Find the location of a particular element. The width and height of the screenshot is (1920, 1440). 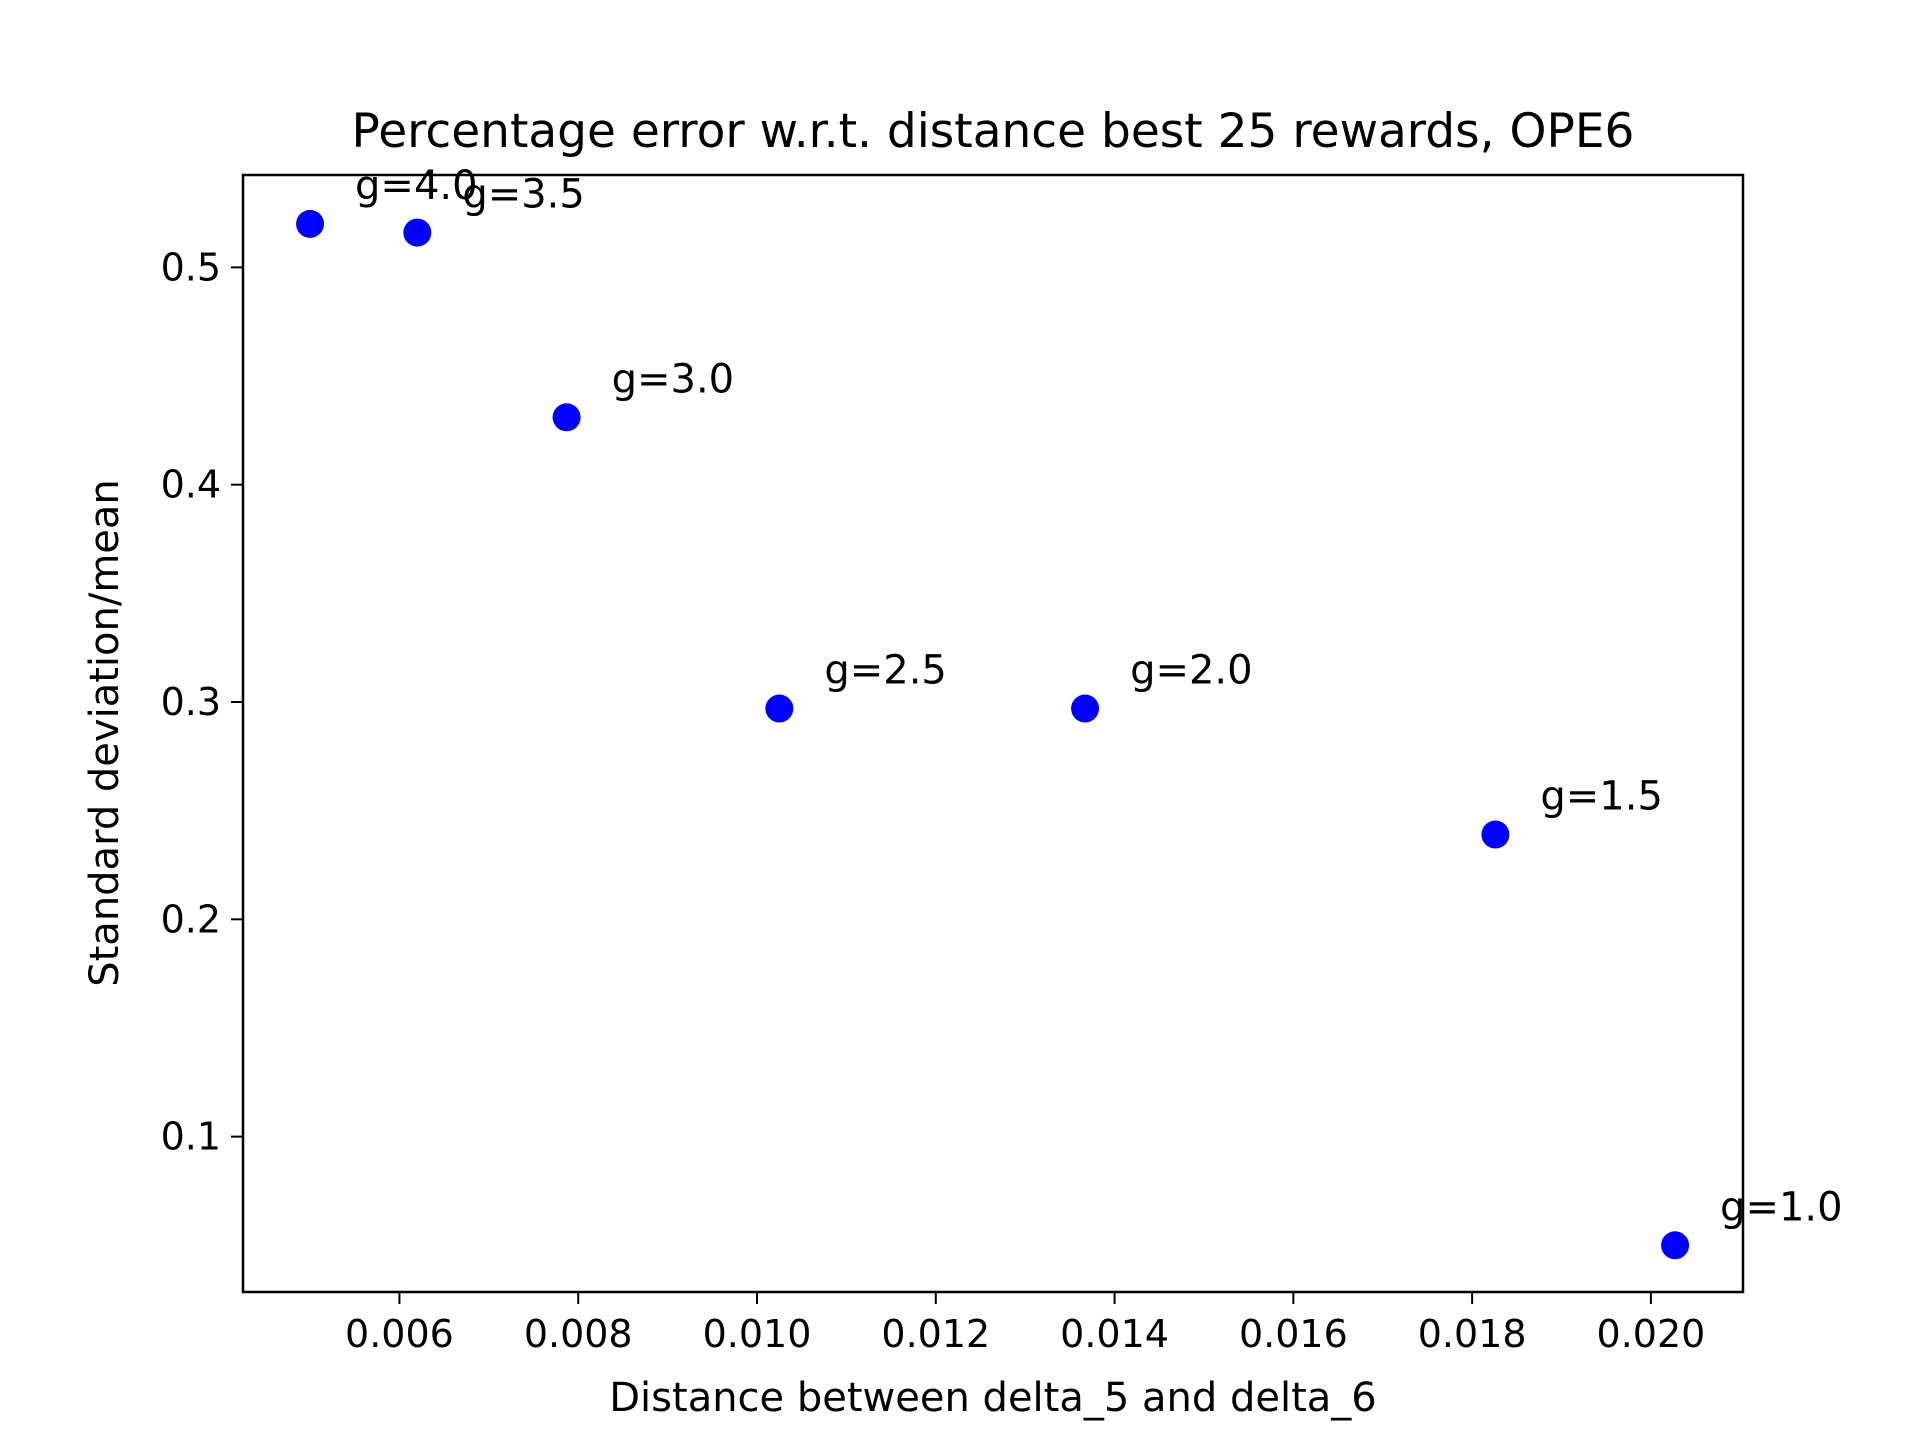

x-tick-label: 0.016 is located at coordinates (1293, 1334).